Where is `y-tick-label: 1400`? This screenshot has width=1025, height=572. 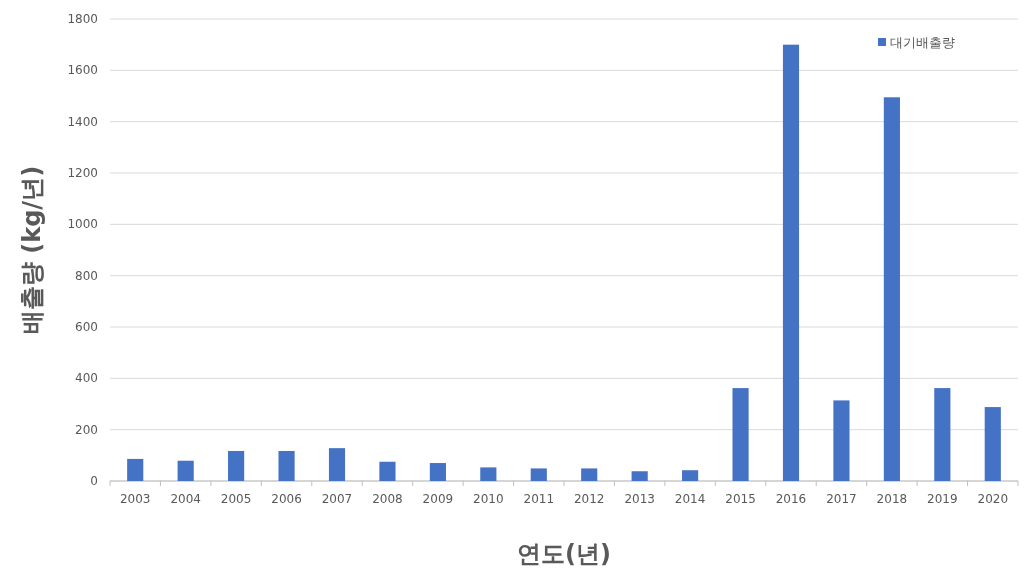
y-tick-label: 1400 is located at coordinates (82, 121).